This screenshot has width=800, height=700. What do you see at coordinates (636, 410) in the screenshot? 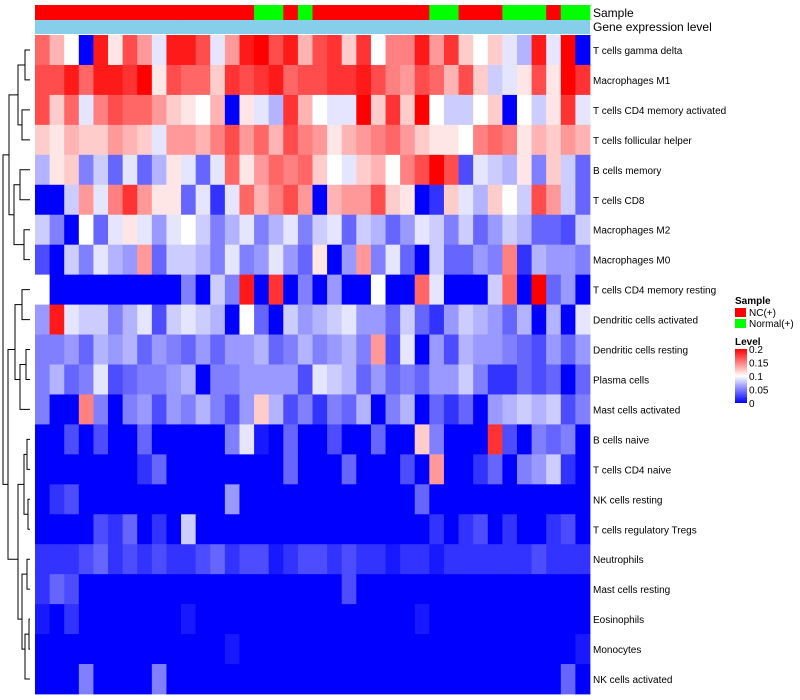
I see `row-label: Mast cells activated` at bounding box center [636, 410].